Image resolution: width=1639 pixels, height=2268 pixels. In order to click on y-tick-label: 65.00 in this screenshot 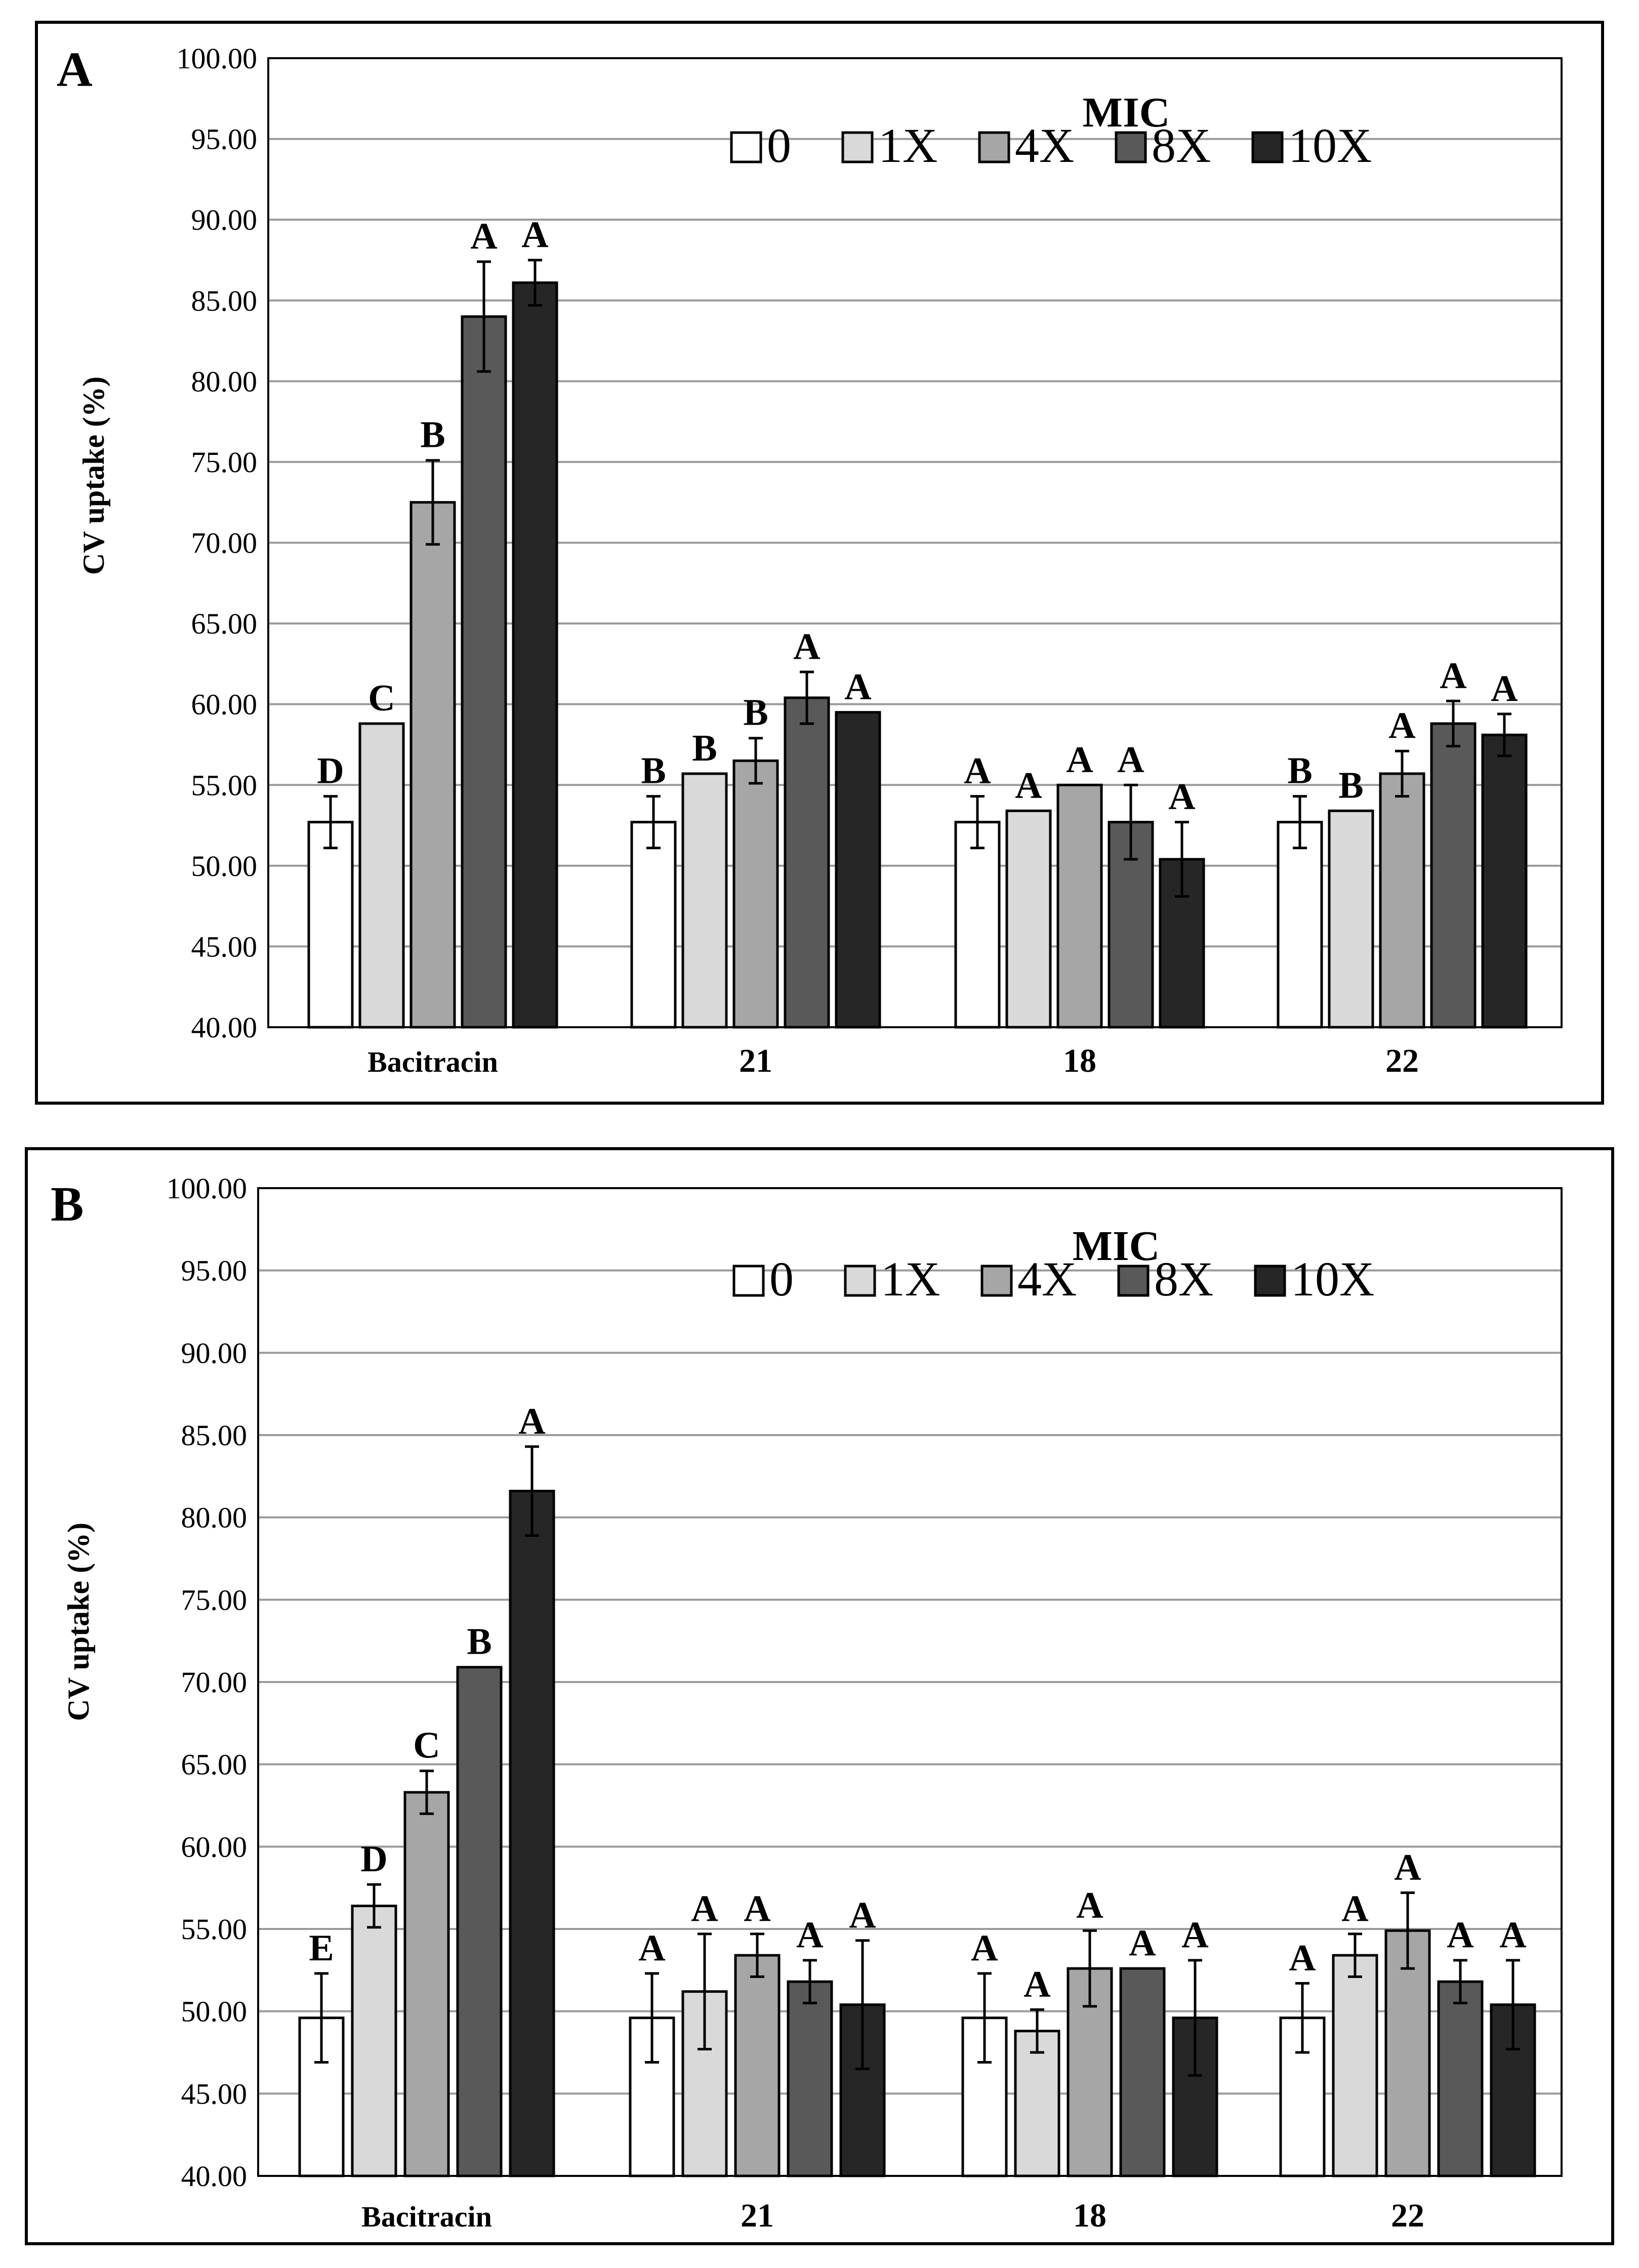, I will do `click(224, 623)`.